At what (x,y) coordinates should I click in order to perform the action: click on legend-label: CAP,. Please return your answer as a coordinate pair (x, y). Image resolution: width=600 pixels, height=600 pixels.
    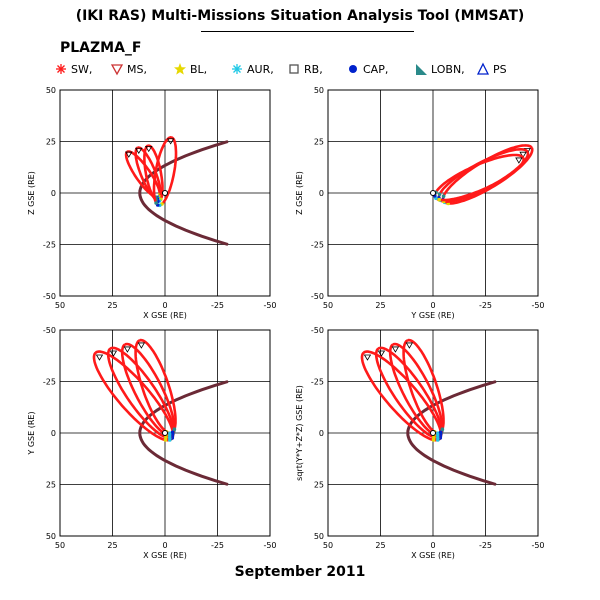
    Looking at the image, I should click on (376, 69).